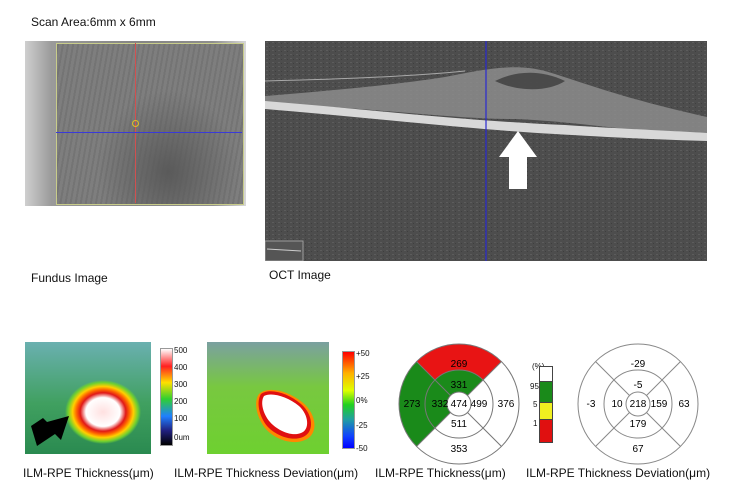 Image resolution: width=738 pixels, height=492 pixels. What do you see at coordinates (266, 473) in the screenshot?
I see `deviation-map-caption: ILM-RPE Thickness Deviation(μm)` at bounding box center [266, 473].